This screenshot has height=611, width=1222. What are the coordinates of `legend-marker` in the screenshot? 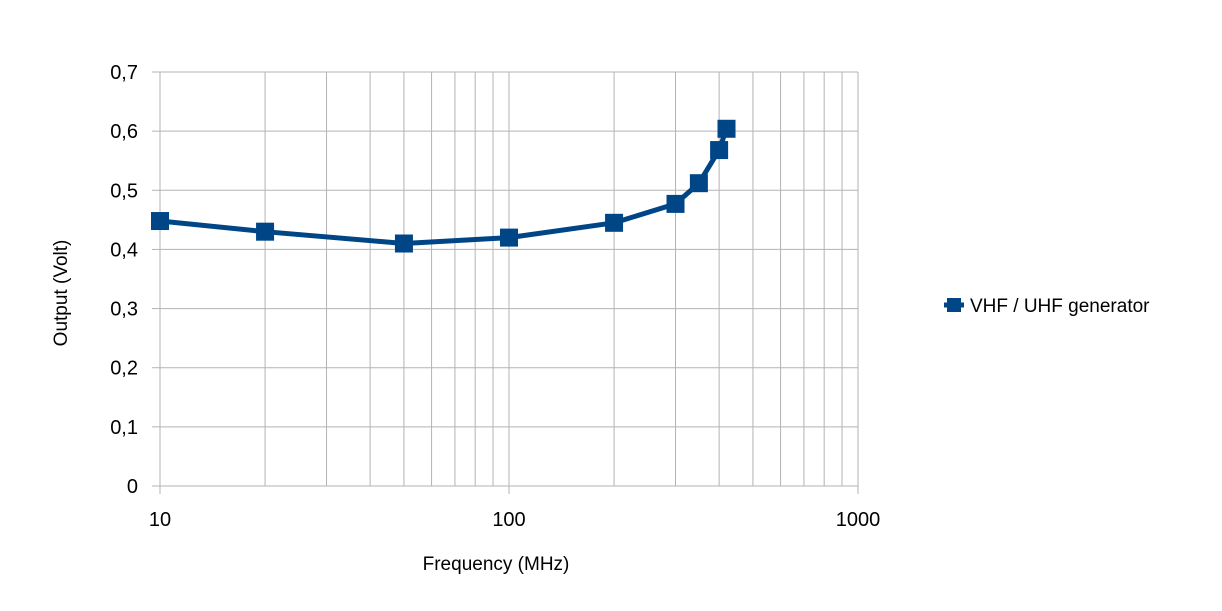 It's located at (954, 305).